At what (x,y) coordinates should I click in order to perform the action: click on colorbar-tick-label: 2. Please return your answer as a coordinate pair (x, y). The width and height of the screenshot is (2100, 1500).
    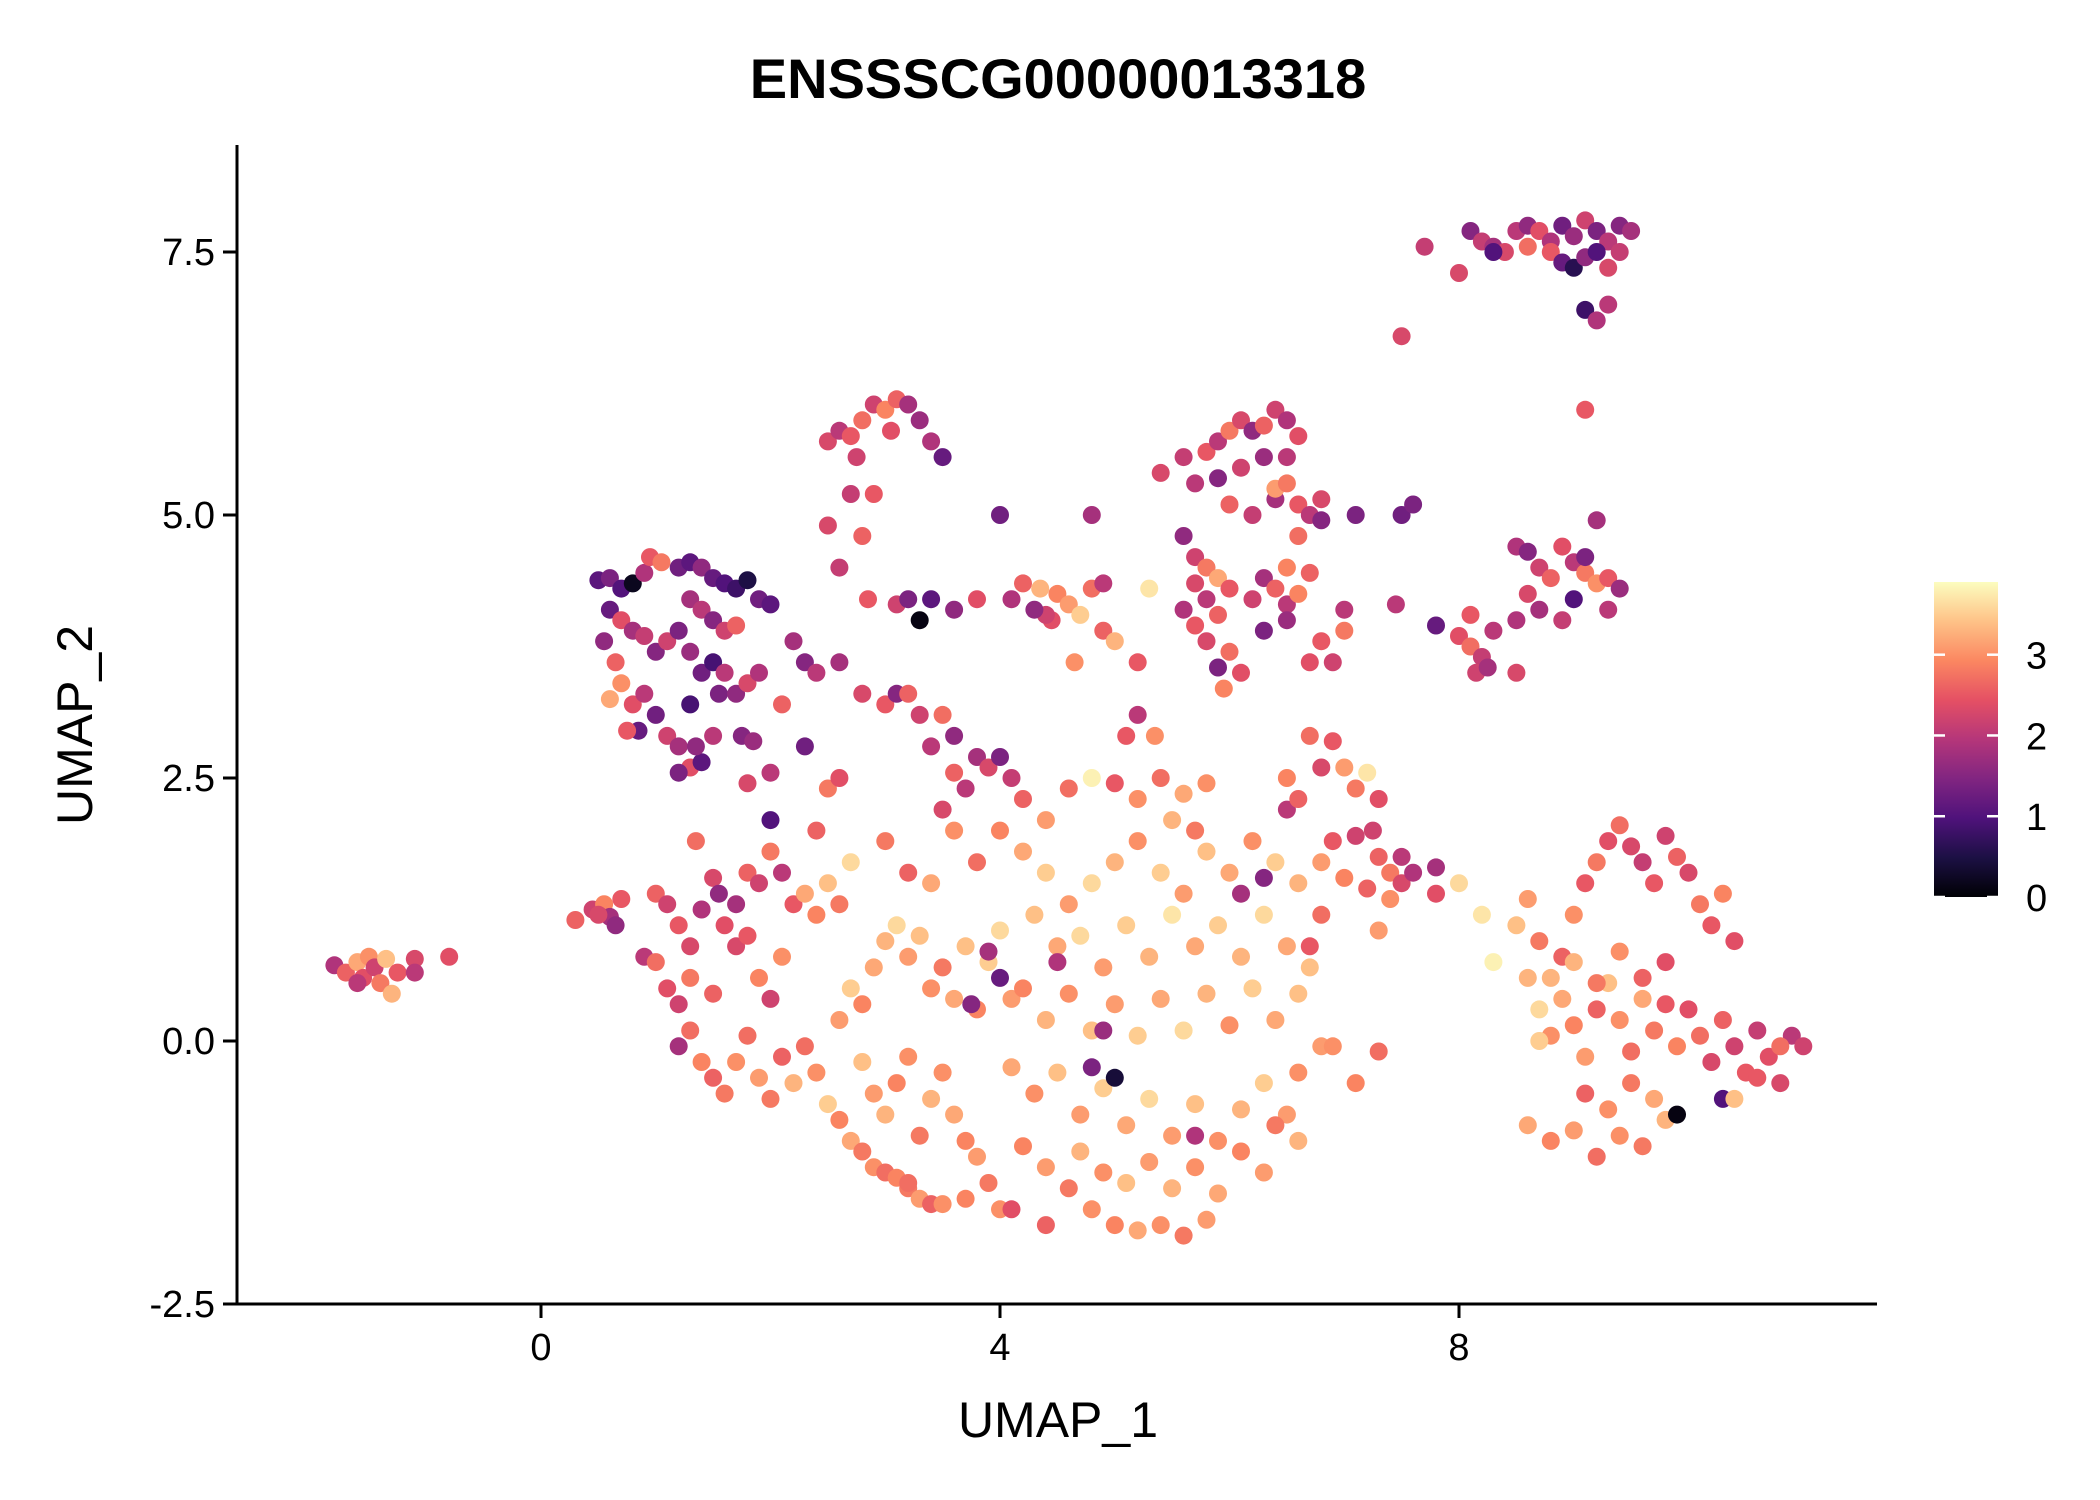
    Looking at the image, I should click on (2036, 737).